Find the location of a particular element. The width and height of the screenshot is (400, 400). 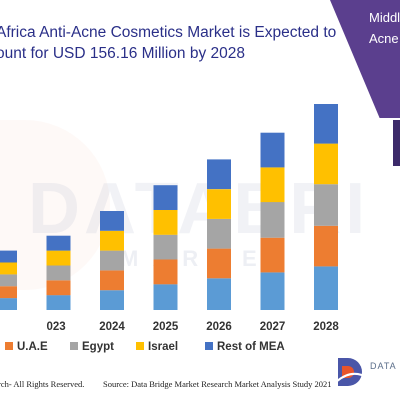

bar-segment-2028-egypt is located at coordinates (326, 205).